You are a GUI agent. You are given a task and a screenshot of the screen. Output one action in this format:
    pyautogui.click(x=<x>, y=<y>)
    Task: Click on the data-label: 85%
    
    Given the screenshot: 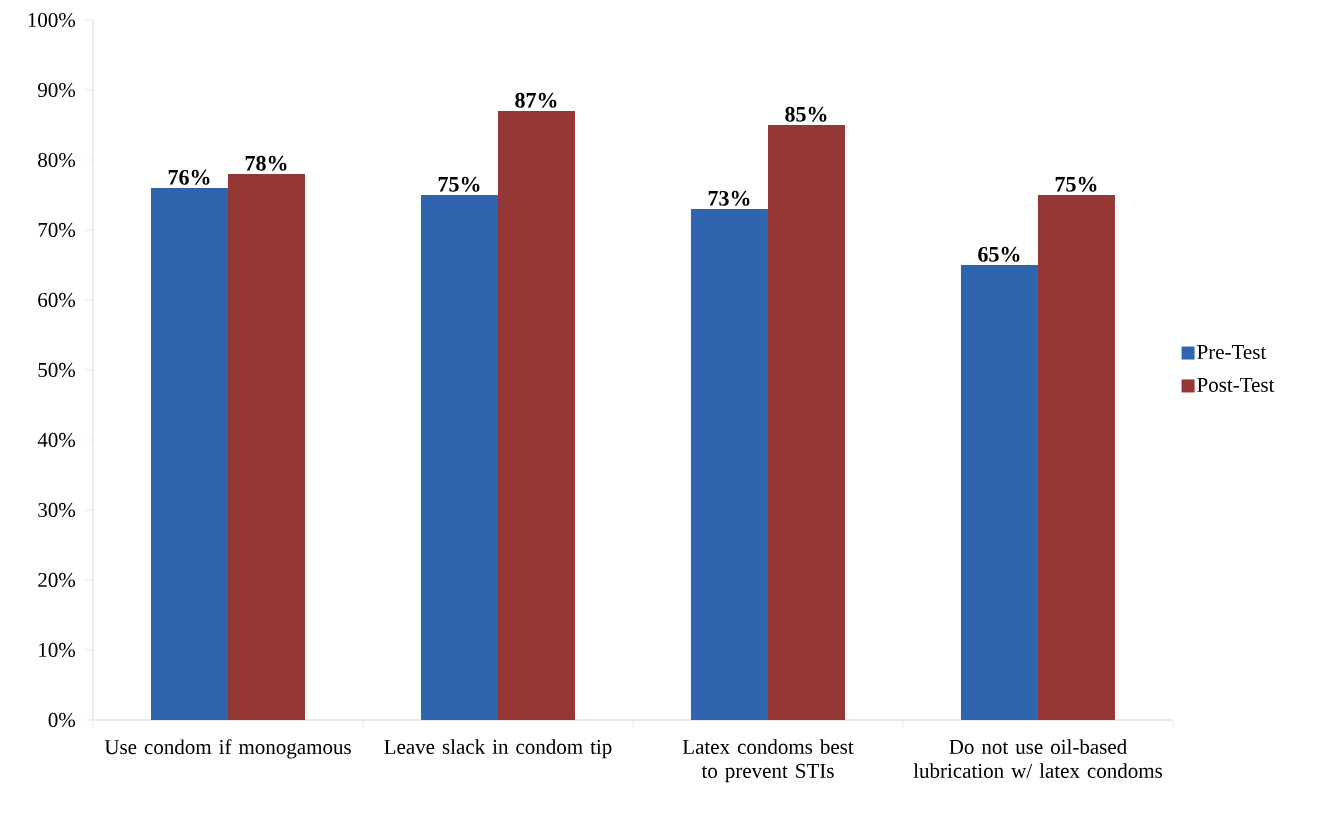 What is the action you would take?
    pyautogui.click(x=806, y=114)
    